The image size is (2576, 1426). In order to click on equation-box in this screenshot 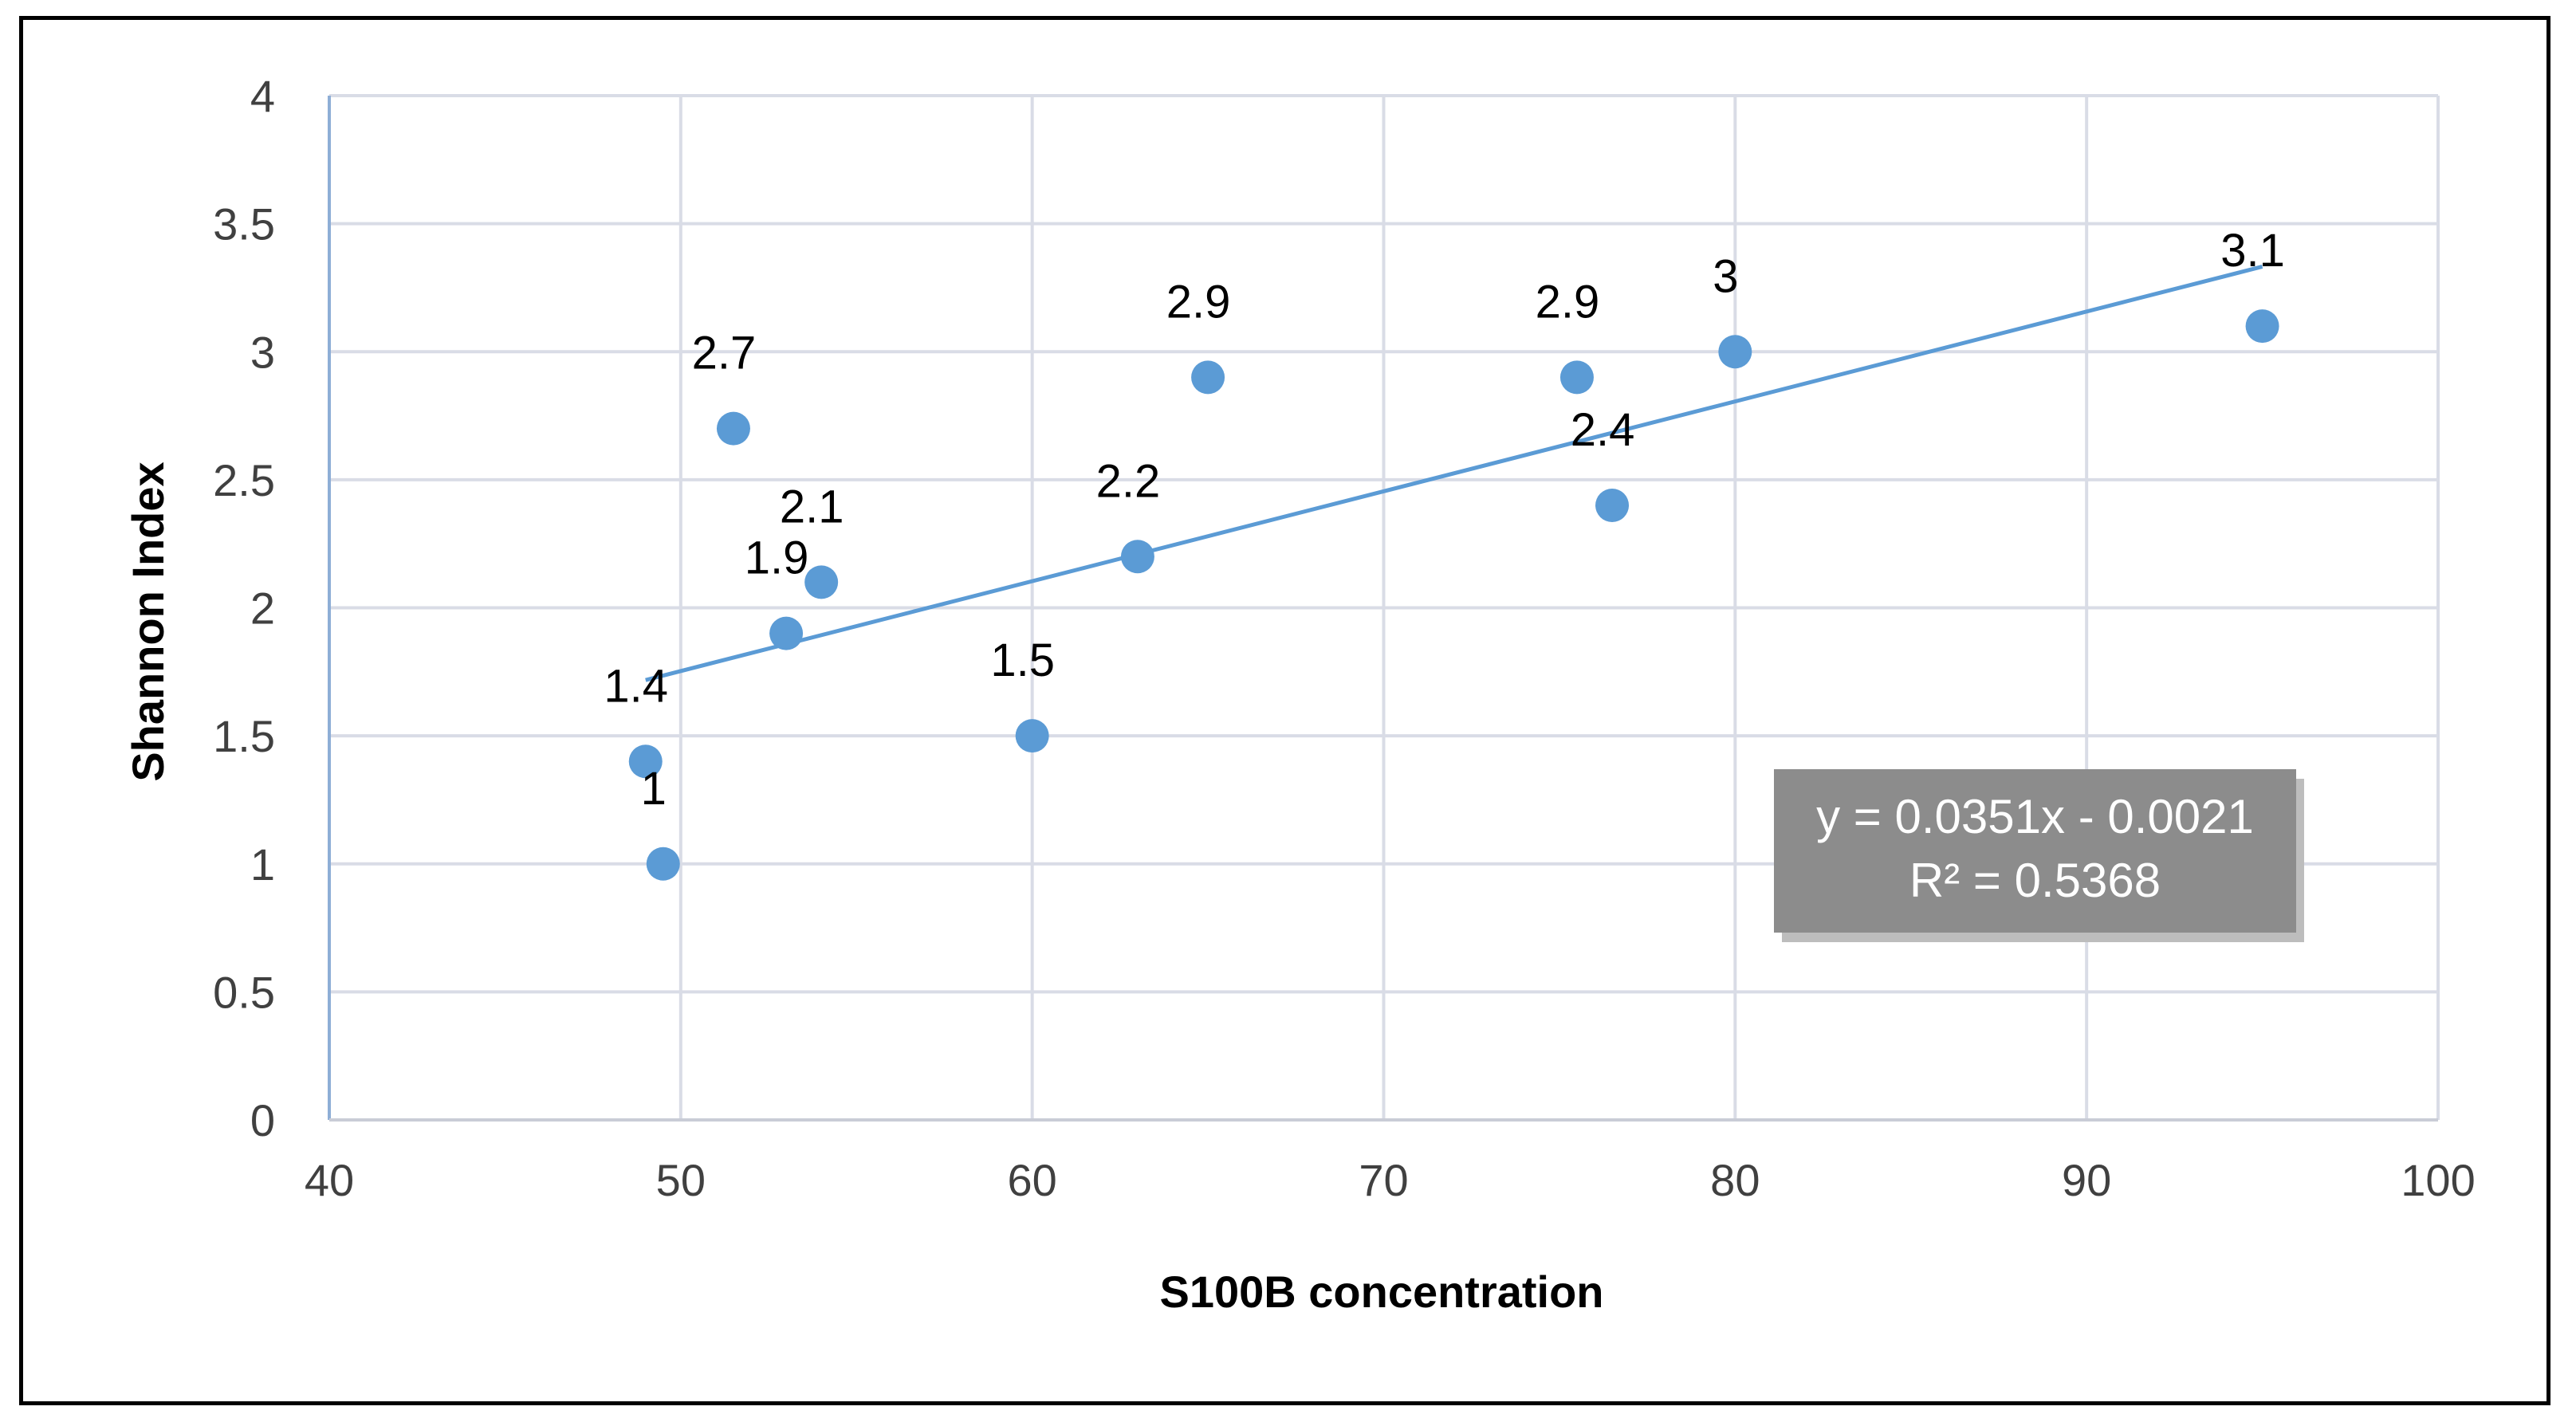, I will do `click(2035, 851)`.